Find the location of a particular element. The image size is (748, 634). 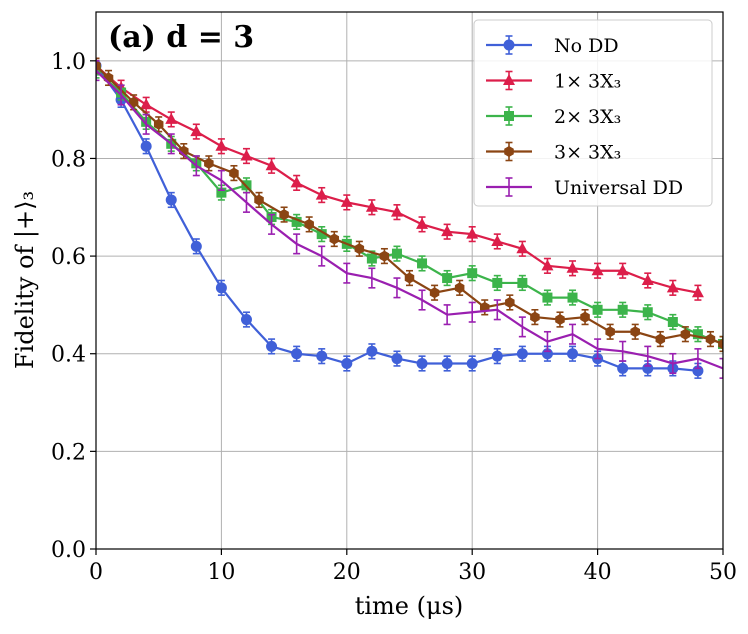

y-tick-label: 0.6 is located at coordinates (68, 257).